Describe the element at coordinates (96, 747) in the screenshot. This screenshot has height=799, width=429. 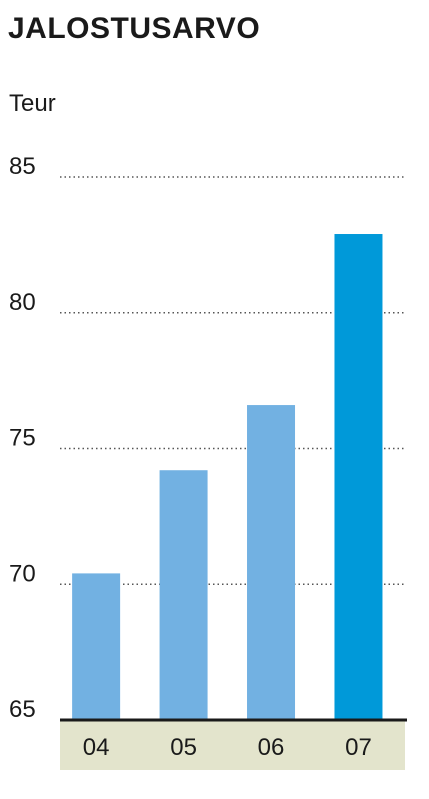
I see `x-tick-label: 04` at that location.